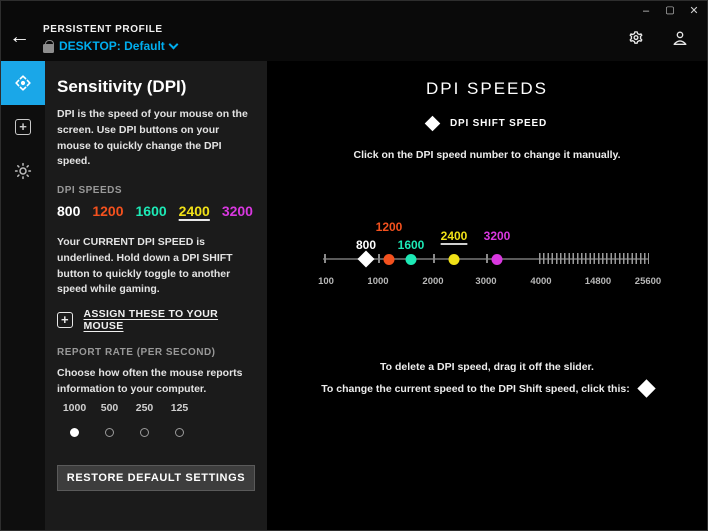 This screenshot has width=708, height=531. I want to click on scale-label: 3000, so click(486, 281).